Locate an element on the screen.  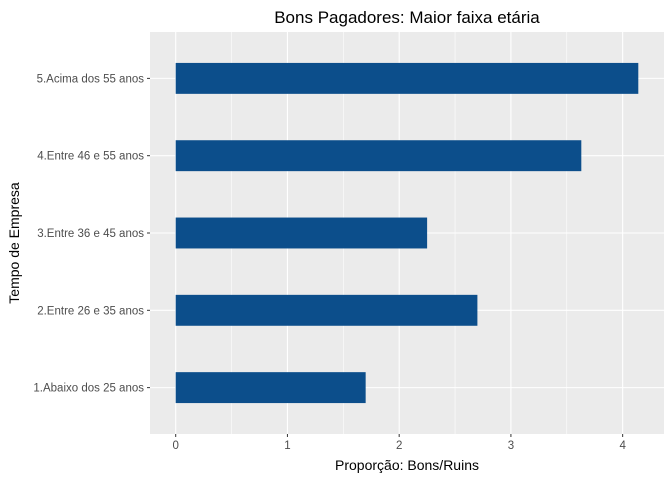
x-tick-label: 4 is located at coordinates (622, 446).